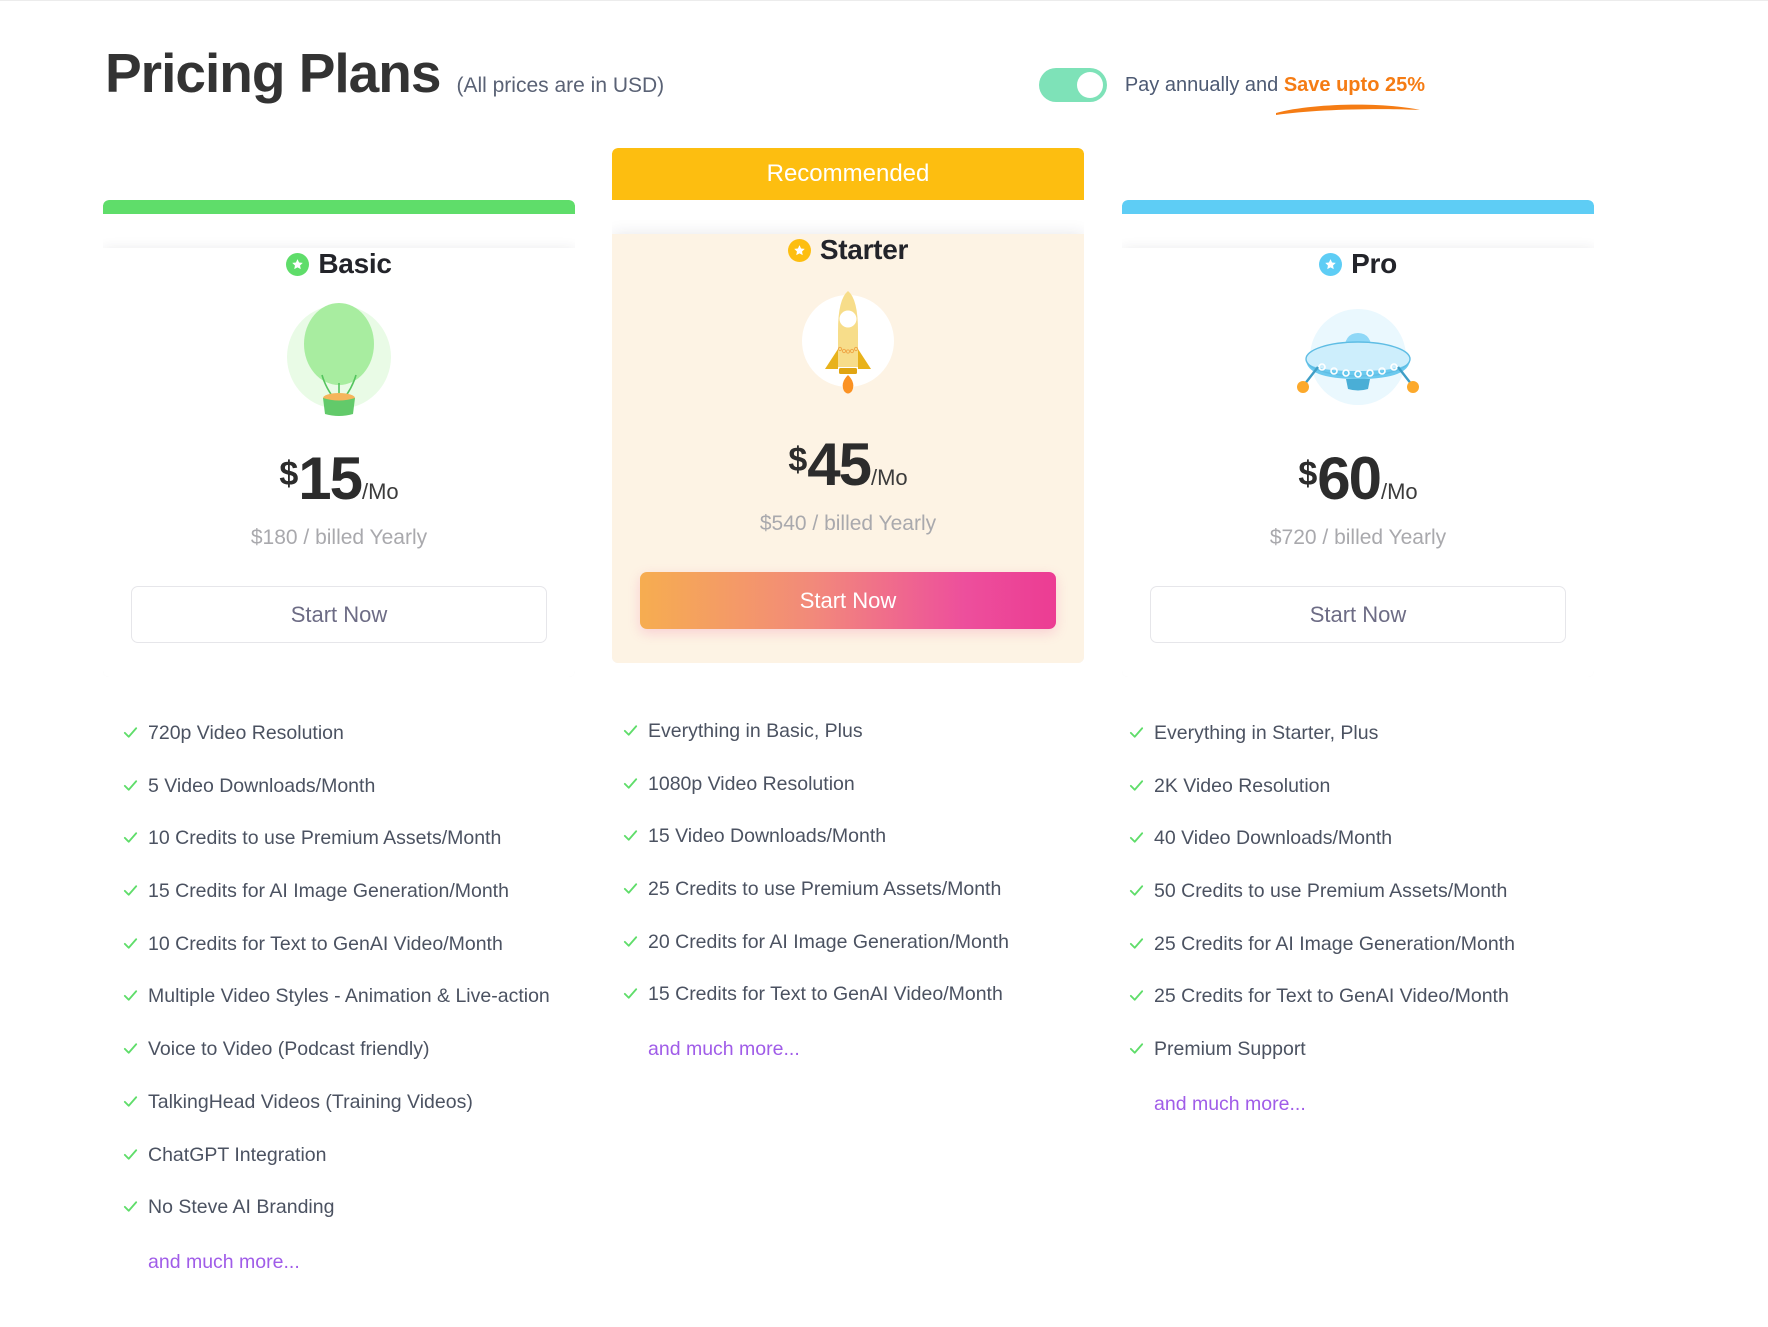  Describe the element at coordinates (1350, 892) in the screenshot. I see `feature-item: 50 Credits to use Premium Assets/Month` at that location.